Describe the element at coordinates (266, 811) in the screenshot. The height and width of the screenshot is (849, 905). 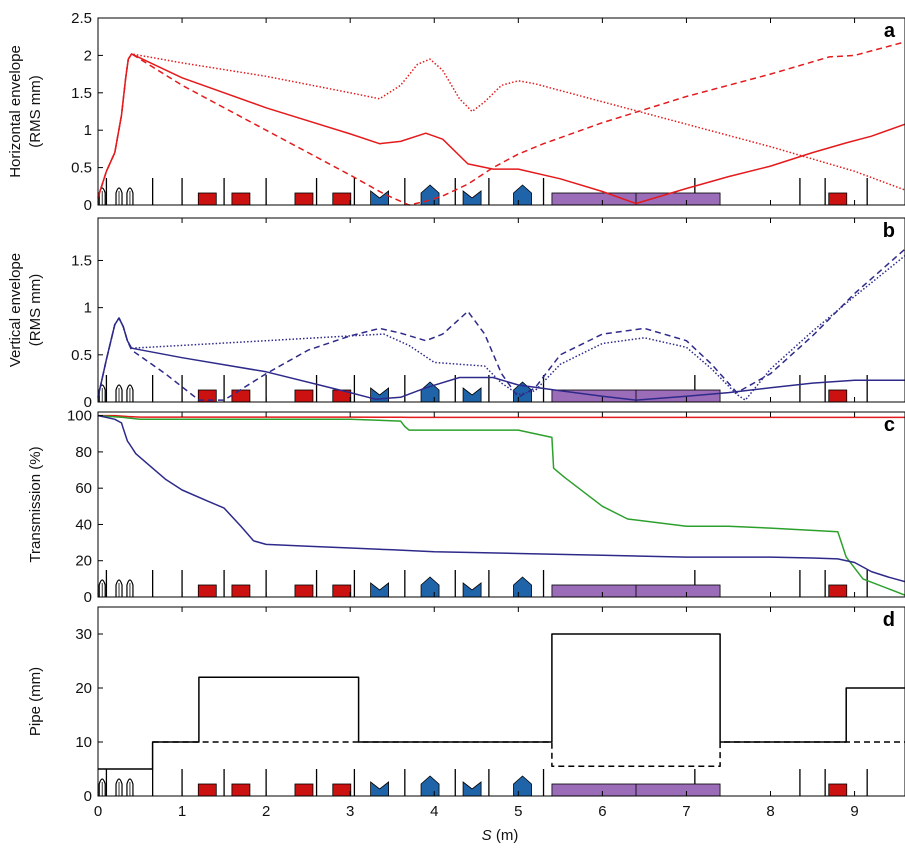
I see `x-tick-label: 2` at that location.